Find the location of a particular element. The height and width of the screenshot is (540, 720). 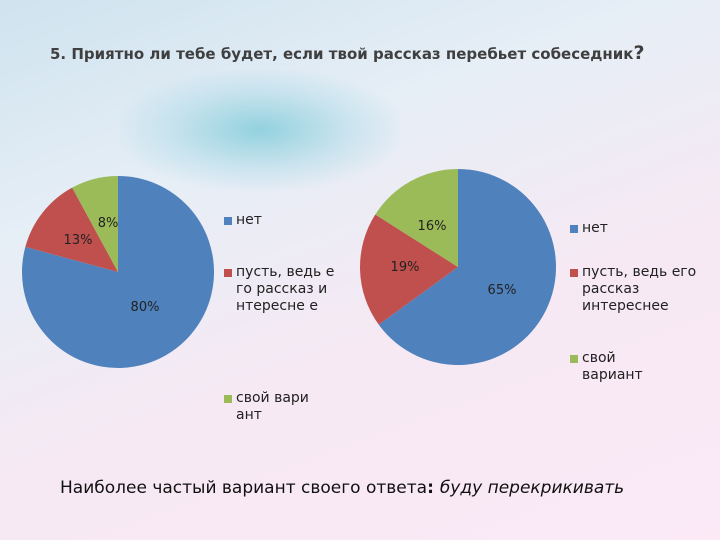

legend-1-item-pust: пусть, ведь его рассказ интересне е is located at coordinates (280, 289).